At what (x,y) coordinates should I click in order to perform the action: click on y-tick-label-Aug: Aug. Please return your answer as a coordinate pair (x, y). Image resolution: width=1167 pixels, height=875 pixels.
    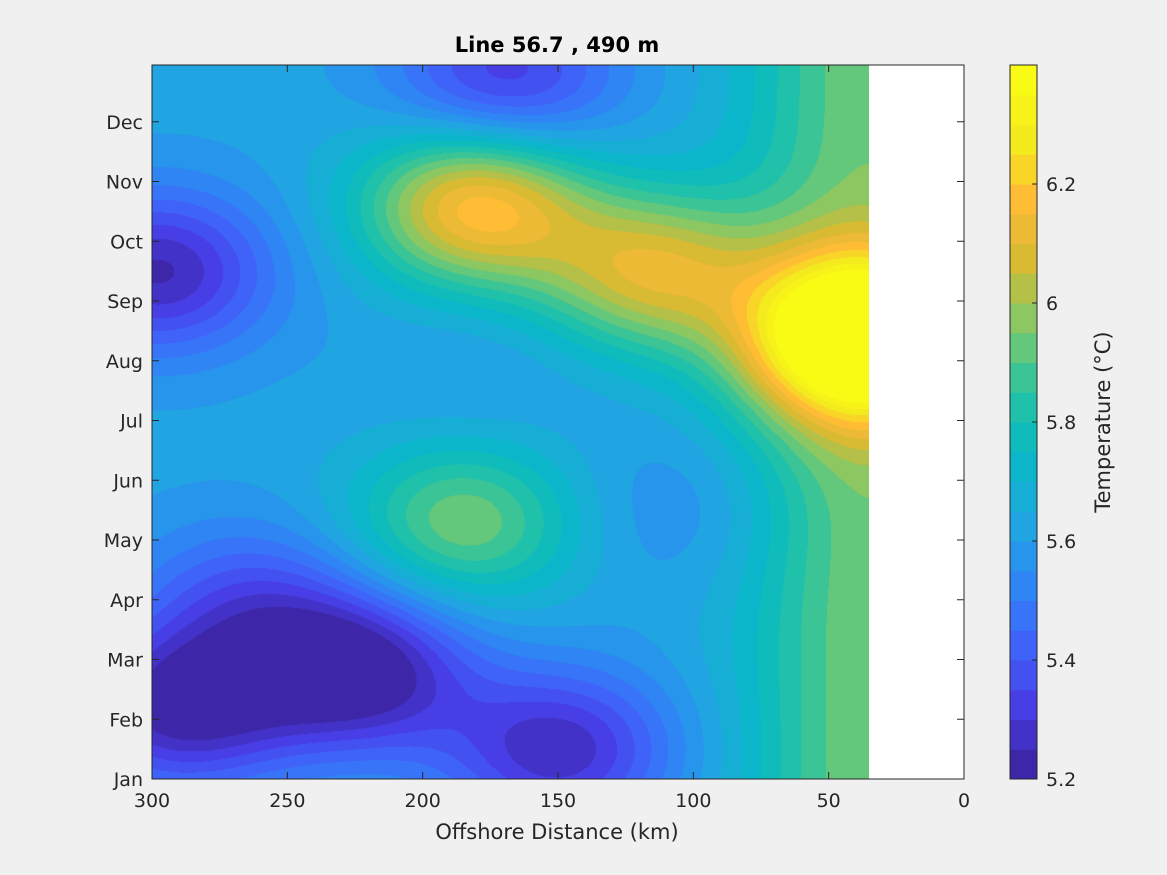
    Looking at the image, I should click on (124, 362).